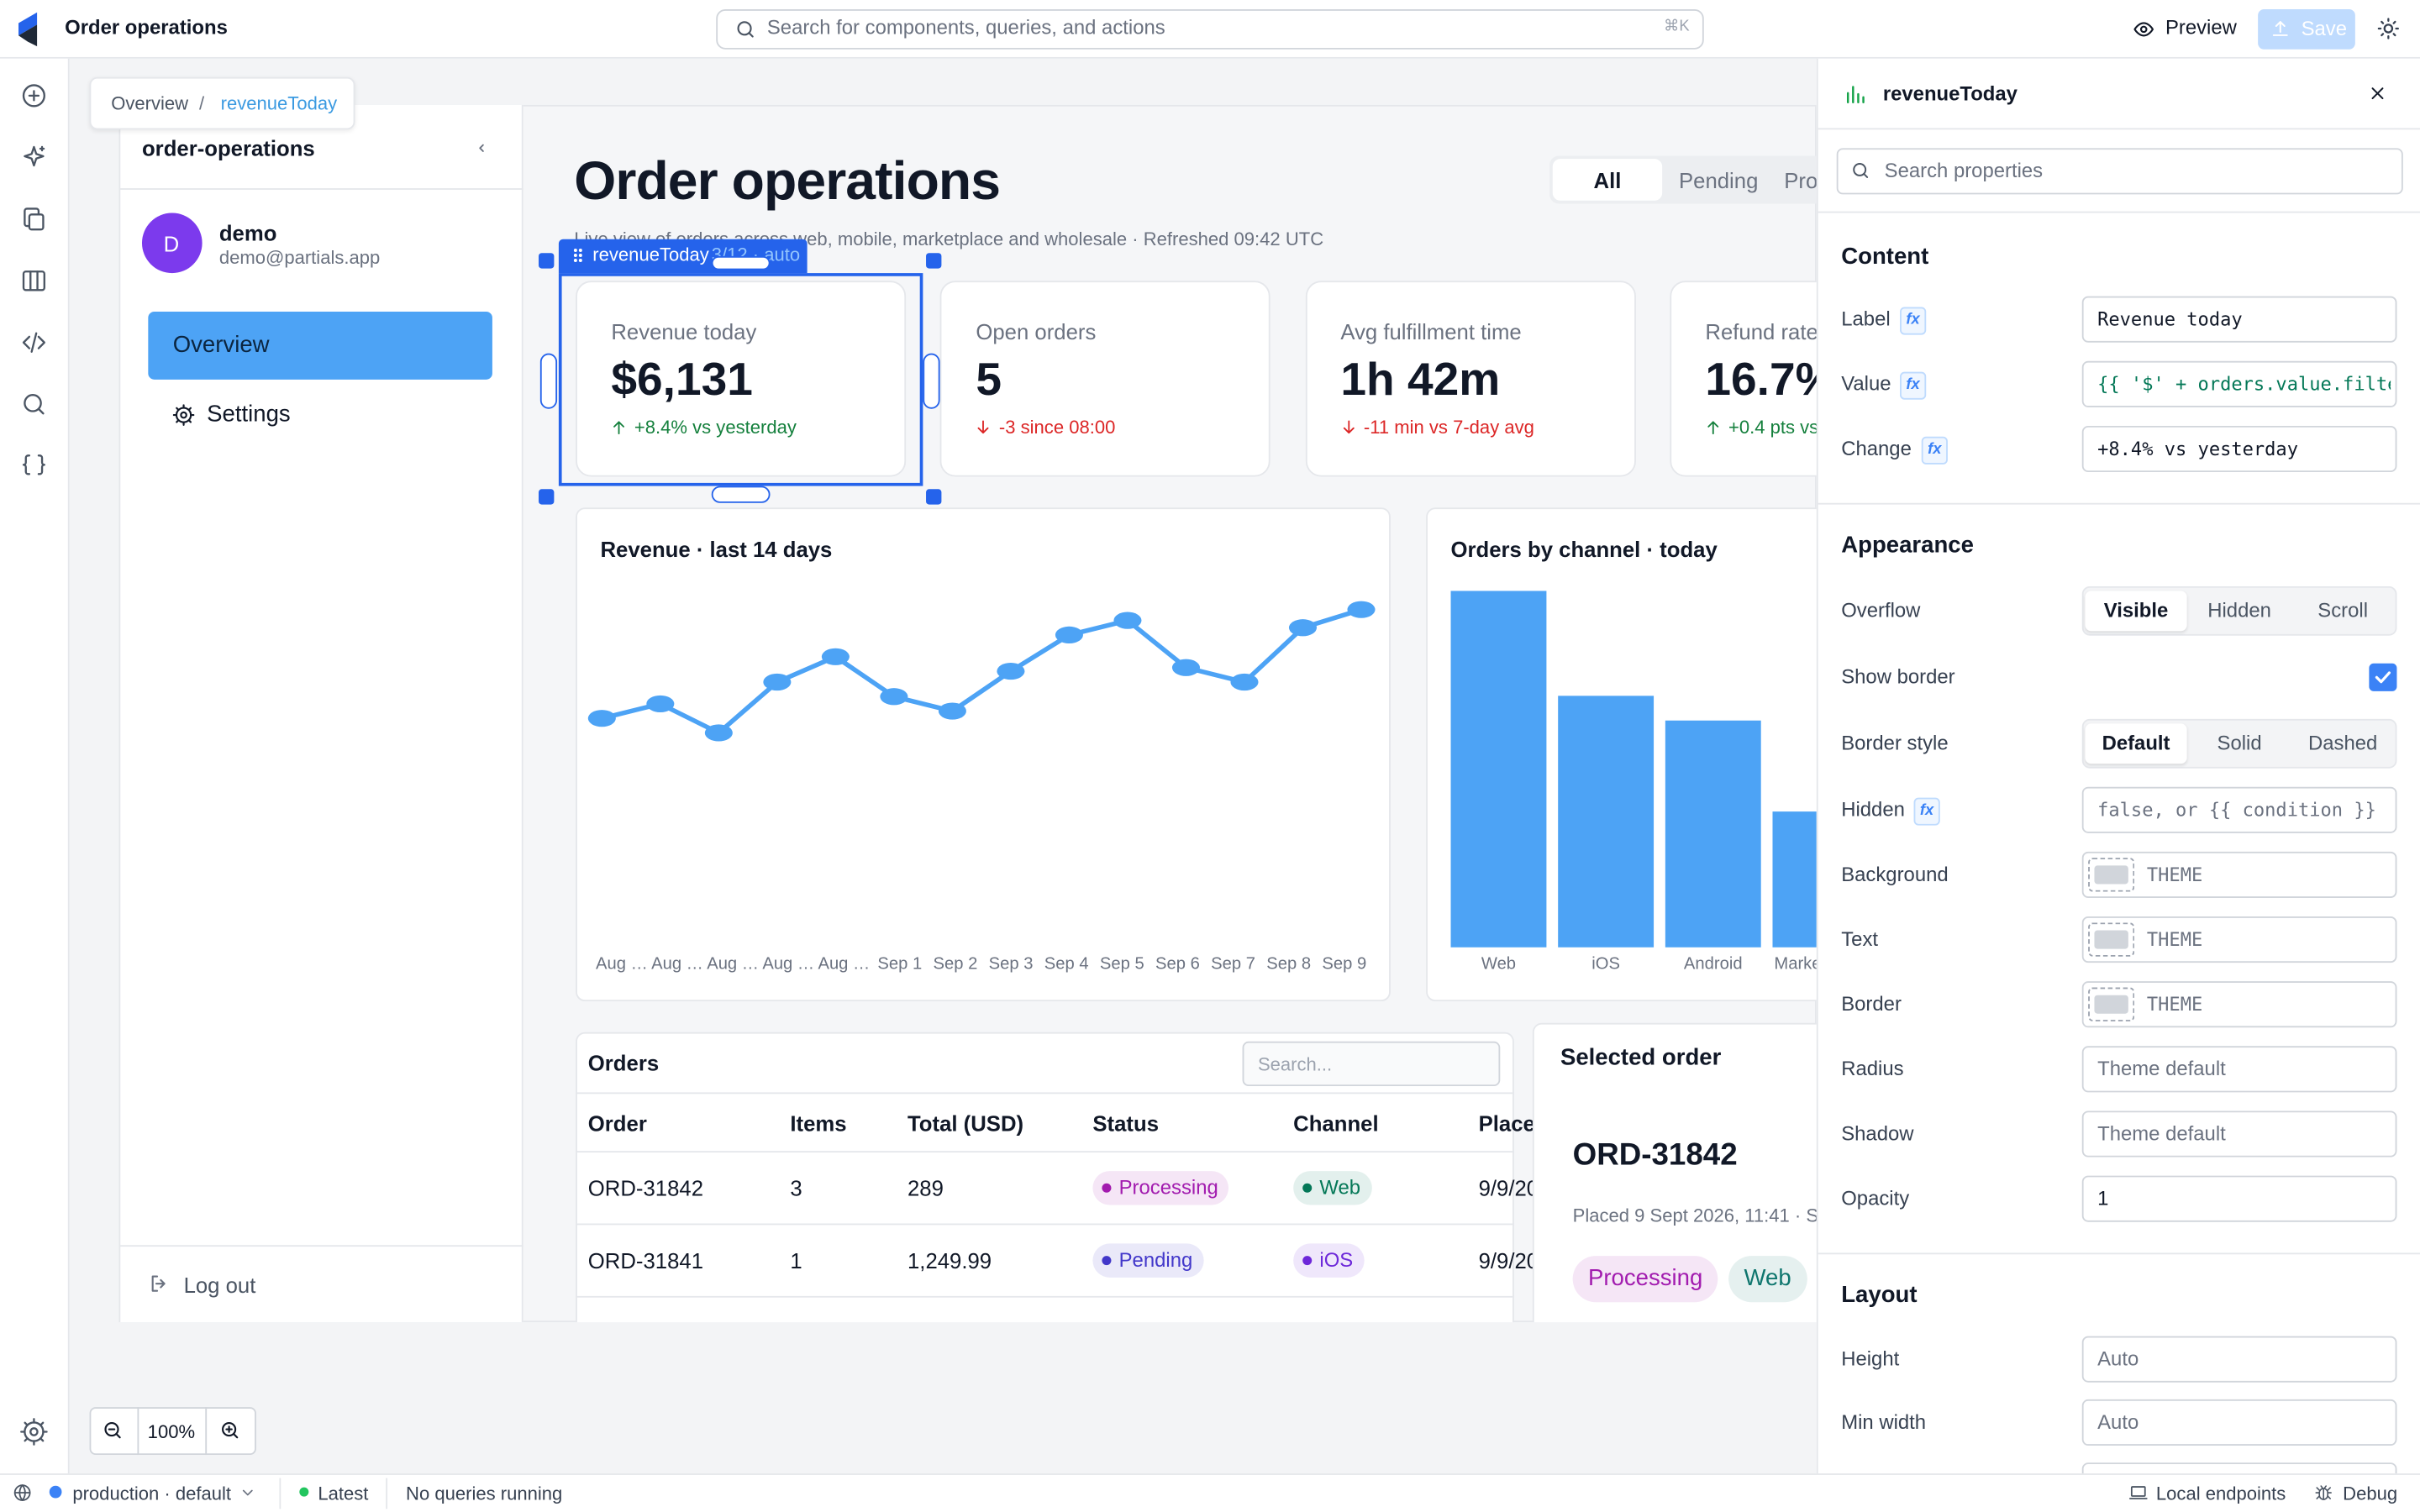 This screenshot has width=2420, height=1512. What do you see at coordinates (1499, 964) in the screenshot?
I see `x-tick-label: Web` at bounding box center [1499, 964].